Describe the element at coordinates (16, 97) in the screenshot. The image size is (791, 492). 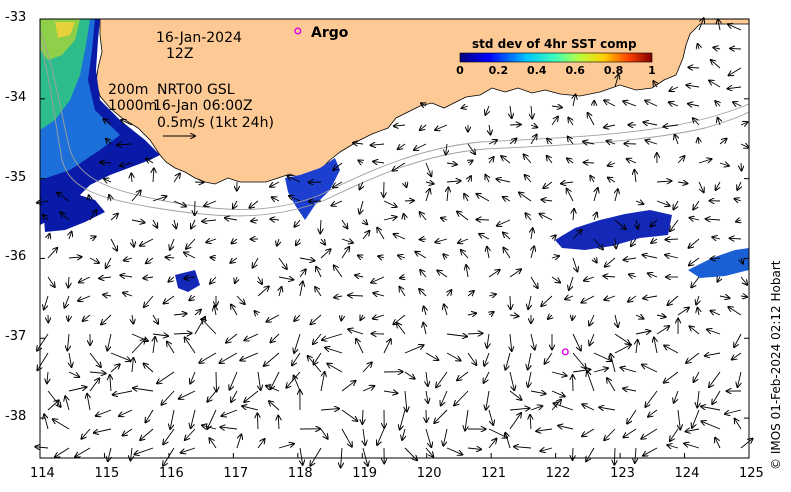
I see `lat-tick-label: -34` at that location.